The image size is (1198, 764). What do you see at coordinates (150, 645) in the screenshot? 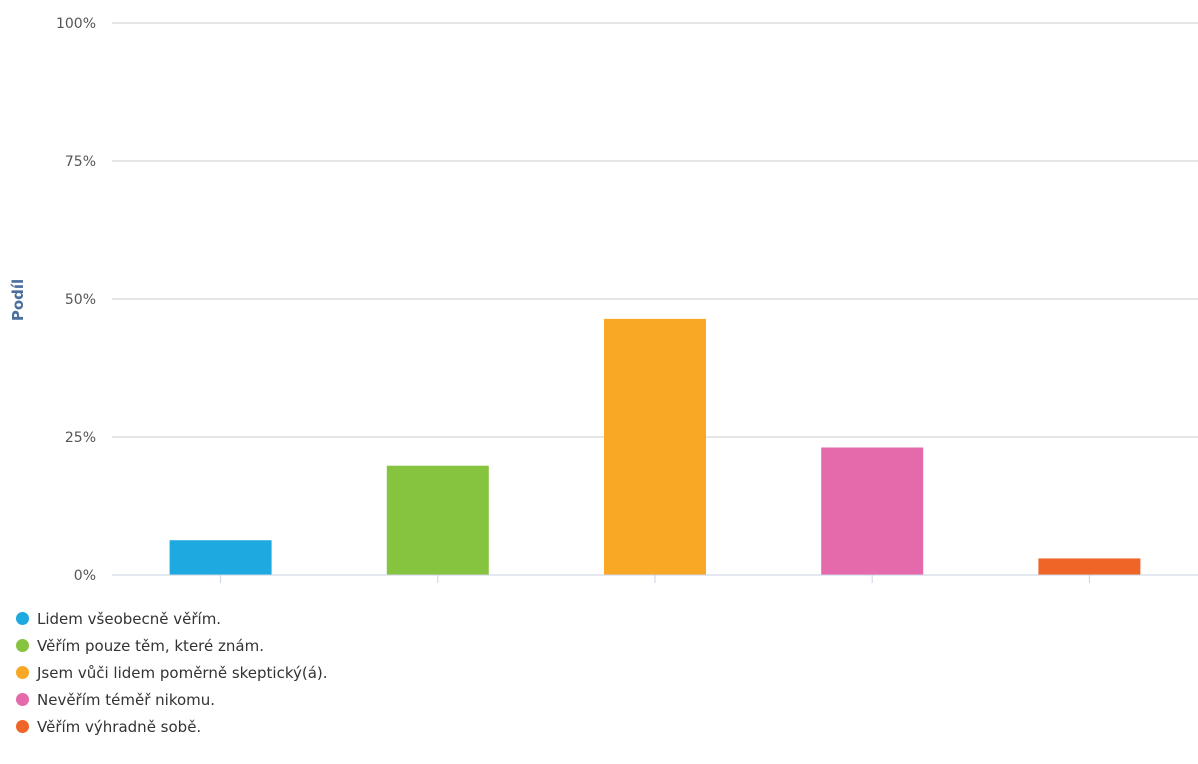
I see `legend-label: Věřím pouze těm, které znám.` at bounding box center [150, 645].